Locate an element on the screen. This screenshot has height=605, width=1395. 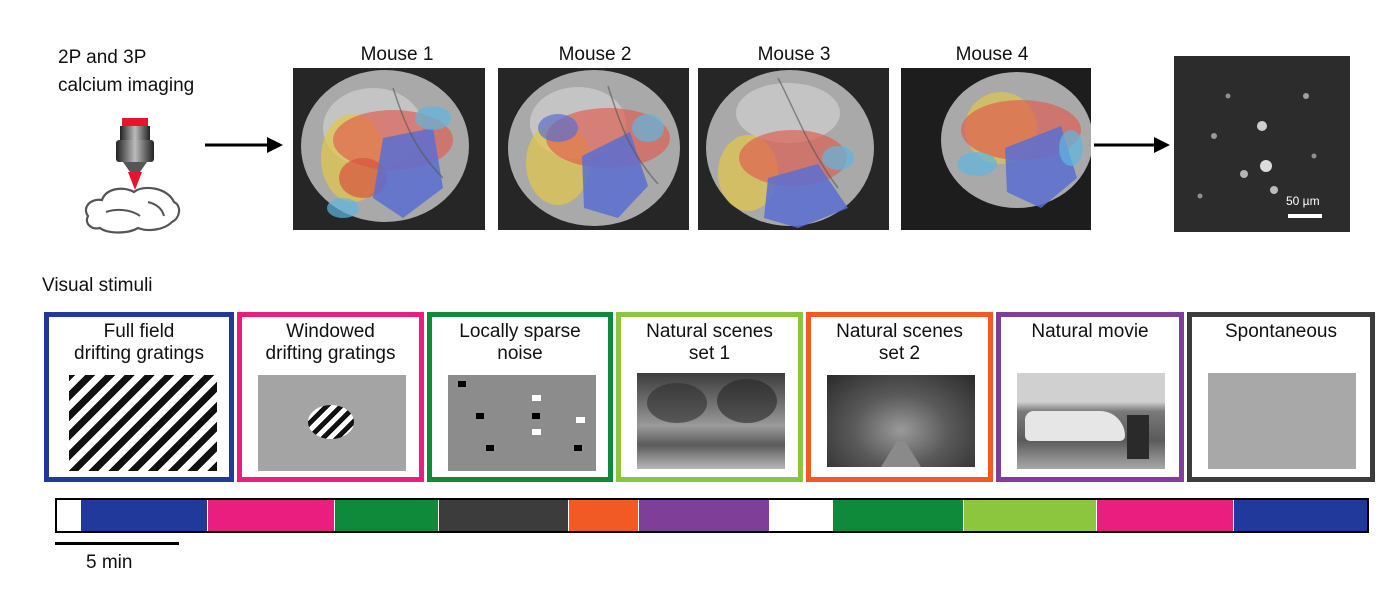
stimulus-full-field-drifting-gratings: Full field drifting gratings is located at coordinates (139, 397).